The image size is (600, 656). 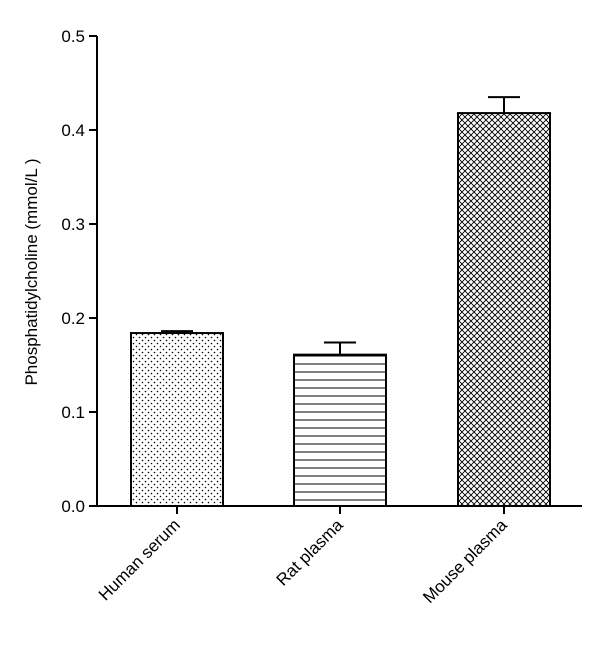 What do you see at coordinates (73, 318) in the screenshot?
I see `y-tick-label-2: 0.2` at bounding box center [73, 318].